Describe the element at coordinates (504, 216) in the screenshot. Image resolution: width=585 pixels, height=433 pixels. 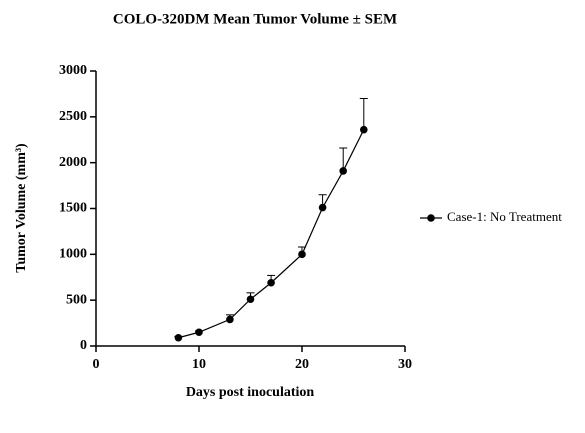
I see `legend-label: Case-1: No Treatment` at that location.